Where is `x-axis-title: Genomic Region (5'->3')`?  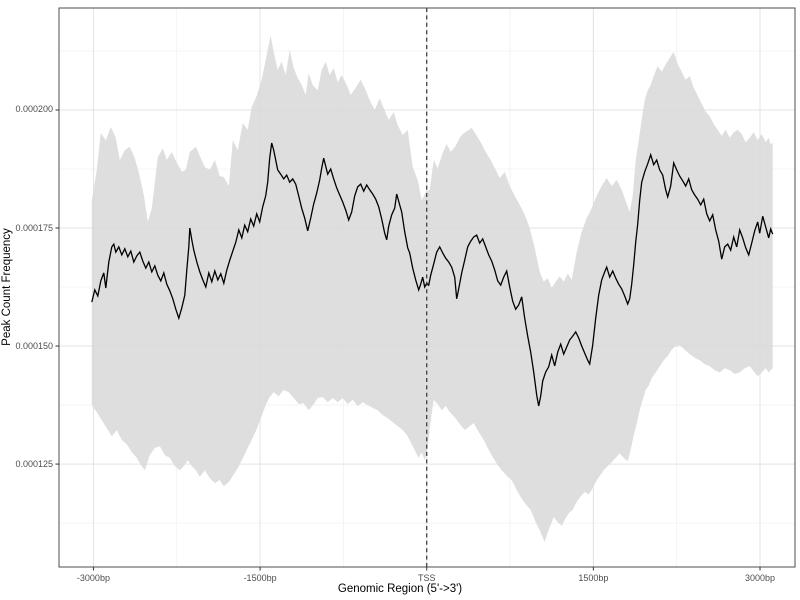
x-axis-title: Genomic Region (5'->3') is located at coordinates (400, 589).